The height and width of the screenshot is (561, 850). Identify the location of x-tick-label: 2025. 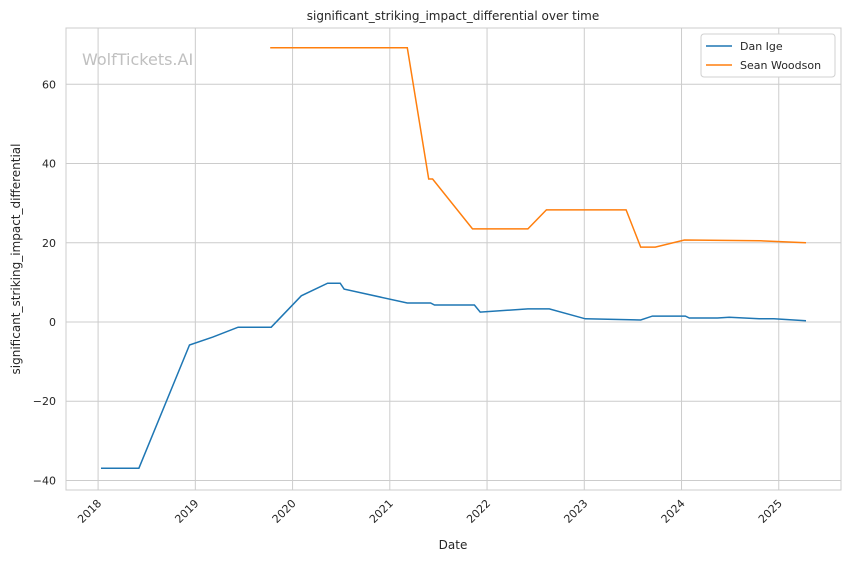
(770, 511).